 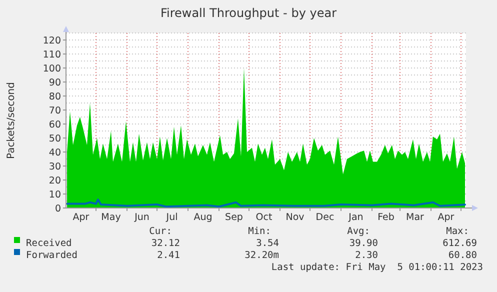 What do you see at coordinates (259, 231) in the screenshot?
I see `text: Min:` at bounding box center [259, 231].